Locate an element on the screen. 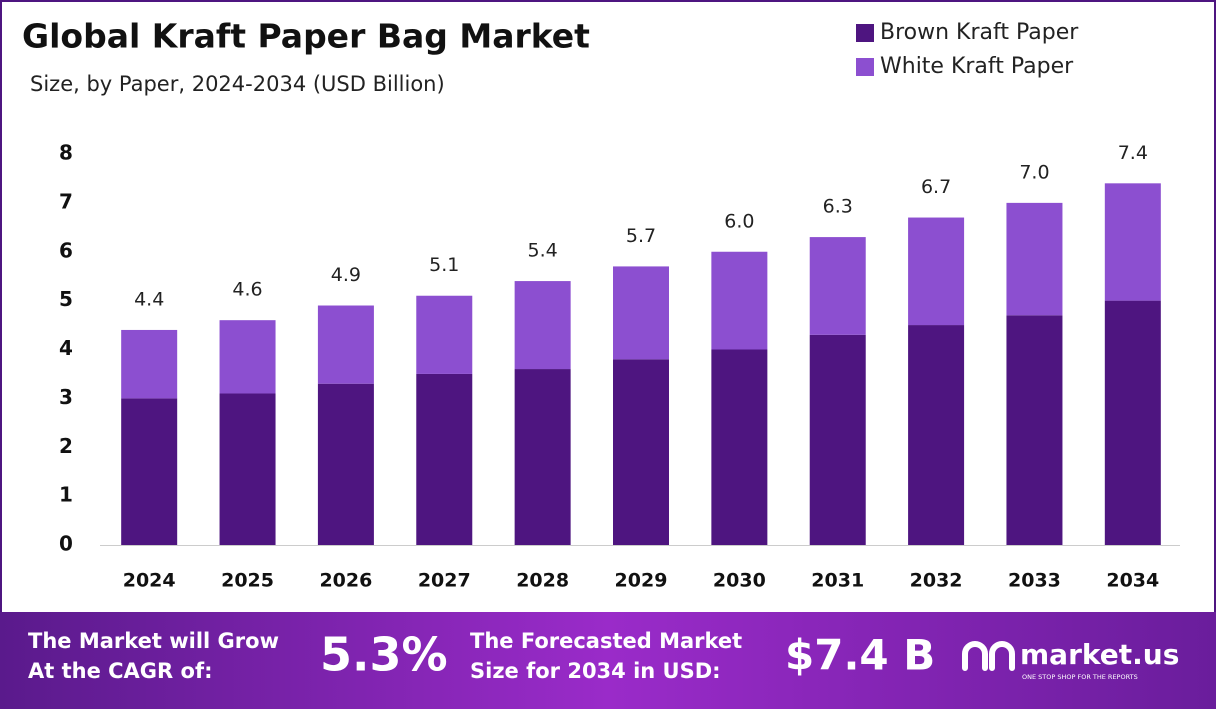 The image size is (1216, 709). total-label: 6.3 is located at coordinates (838, 207).